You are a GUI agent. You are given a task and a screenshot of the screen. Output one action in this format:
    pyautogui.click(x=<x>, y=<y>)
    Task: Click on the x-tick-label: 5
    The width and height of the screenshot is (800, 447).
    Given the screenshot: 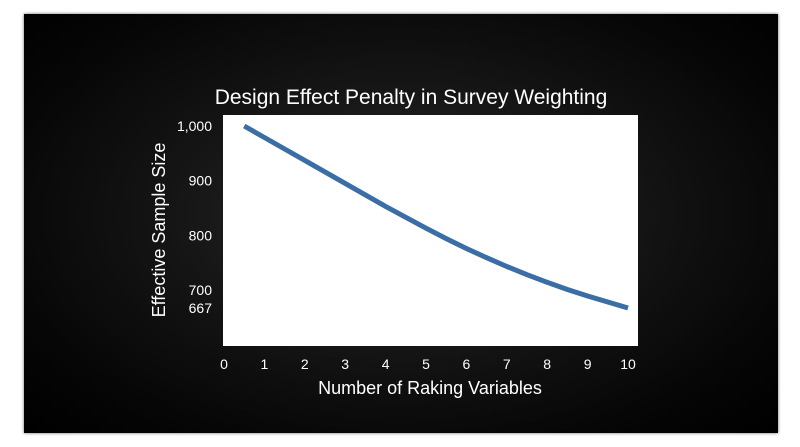 What is the action you would take?
    pyautogui.click(x=426, y=364)
    